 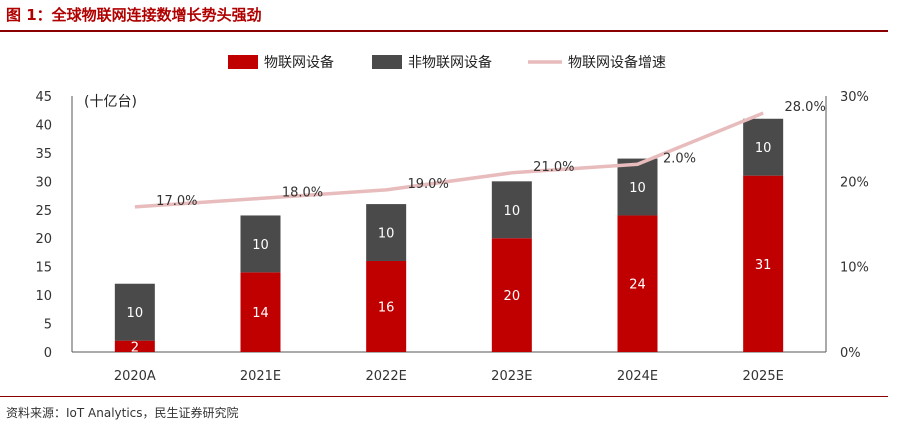 What do you see at coordinates (43, 268) in the screenshot?
I see `y-tick-label: 15` at bounding box center [43, 268].